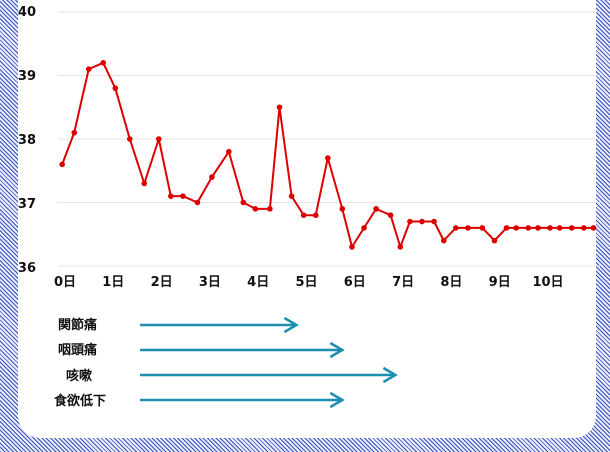 The width and height of the screenshot is (610, 452). What do you see at coordinates (113, 282) in the screenshot?
I see `x-tick-1: 1日` at bounding box center [113, 282].